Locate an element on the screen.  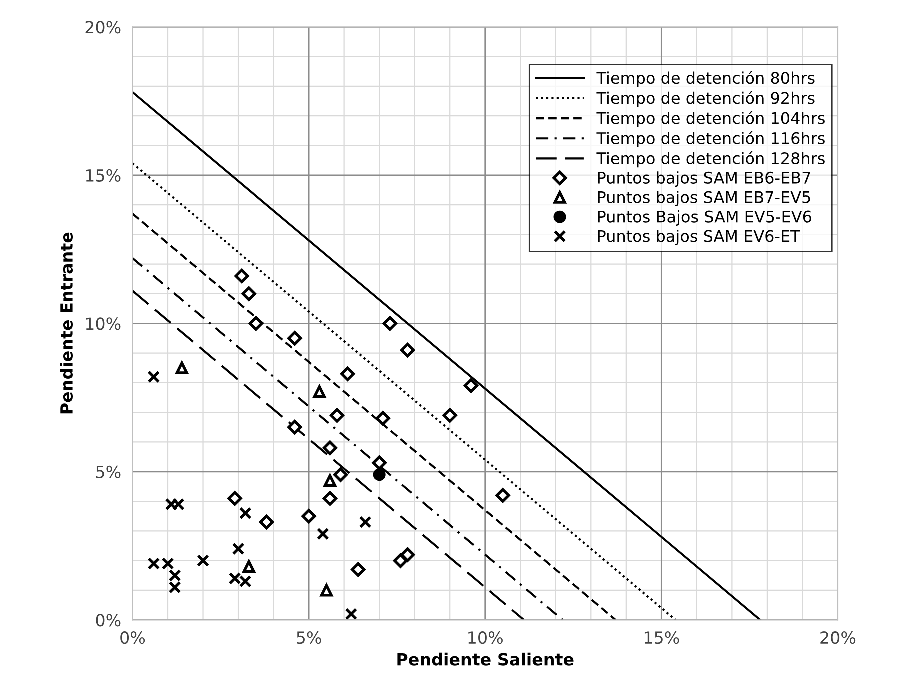
x-tick-label: 0% is located at coordinates (133, 638).